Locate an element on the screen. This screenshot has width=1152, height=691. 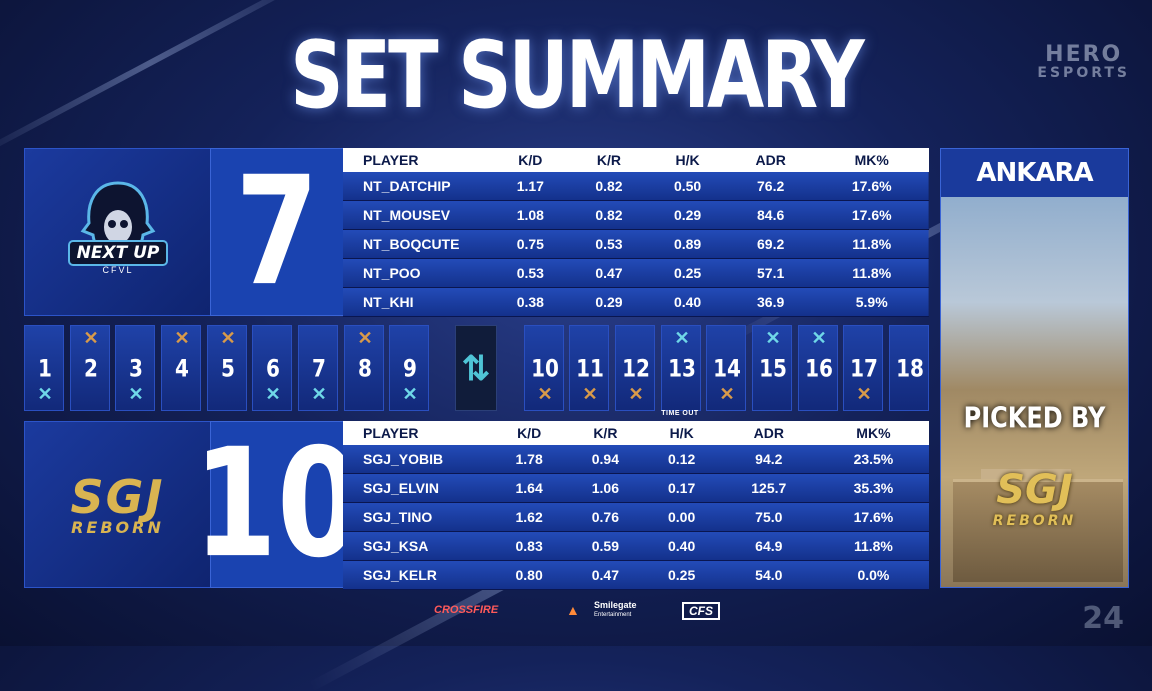
team2-logo-text: SGJ is located at coordinates (117, 497).